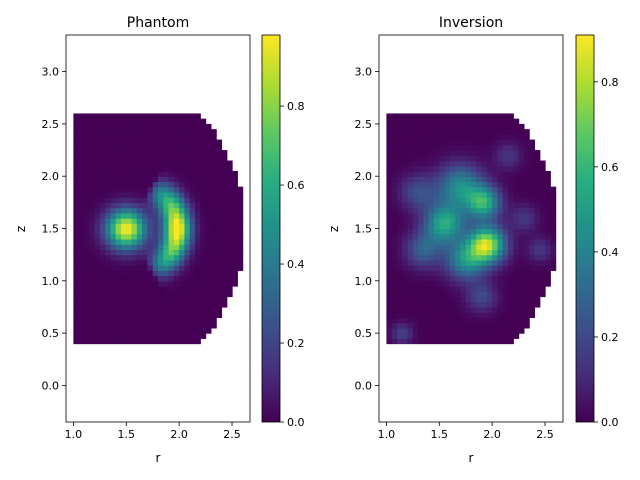 Image resolution: width=640 pixels, height=480 pixels. Describe the element at coordinates (367, 229) in the screenshot. I see `inversion-y-axis: 0.0 0.5 1.0 1.5 2.0 2.5 3.0` at that location.